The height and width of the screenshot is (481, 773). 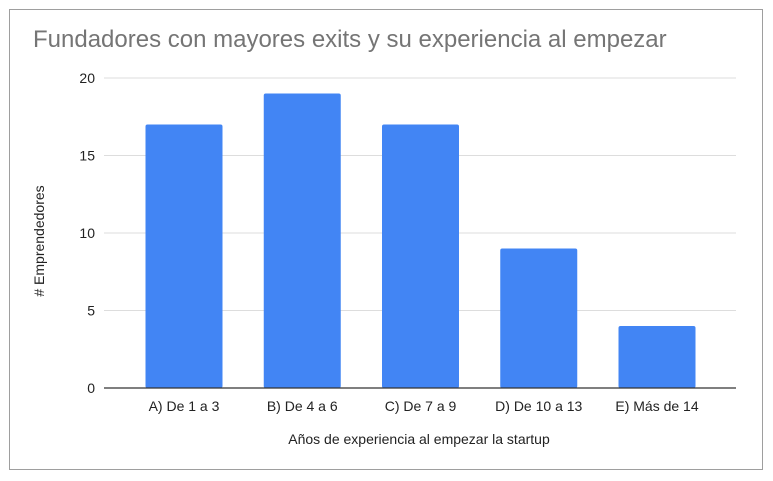 I want to click on y-tick-label: 15, so click(x=87, y=156).